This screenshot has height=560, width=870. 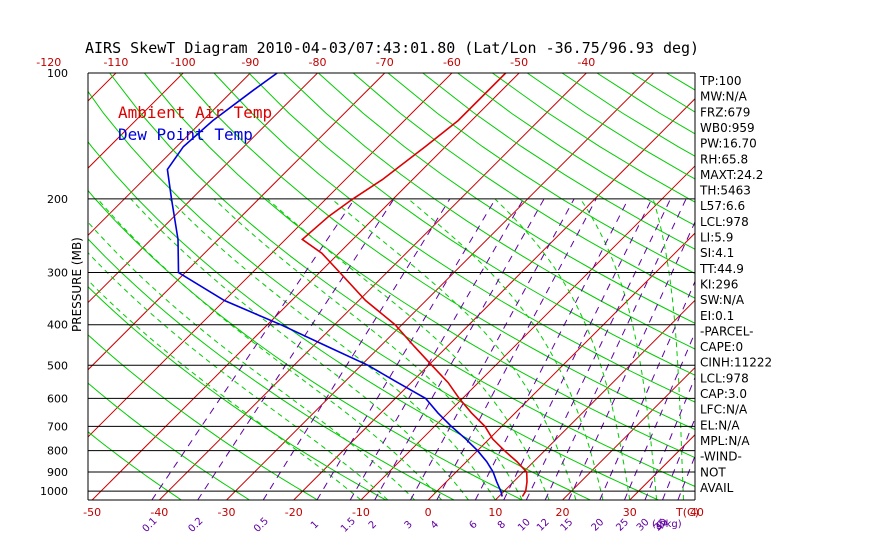 What do you see at coordinates (385, 62) in the screenshot?
I see `top-temp-tick-label: -70` at bounding box center [385, 62].